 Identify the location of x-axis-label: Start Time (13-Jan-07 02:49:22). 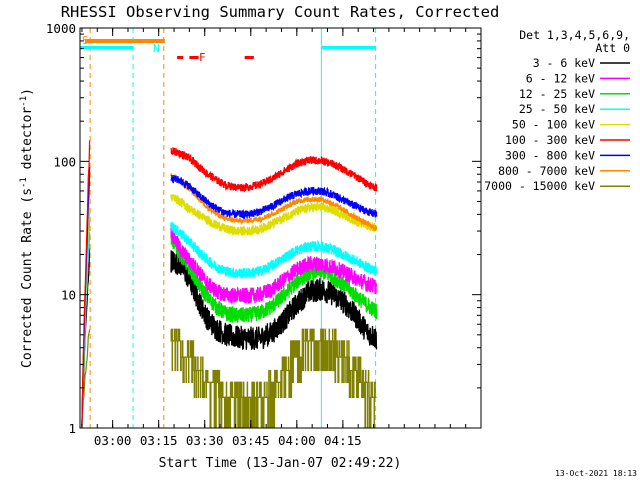
(280, 463).